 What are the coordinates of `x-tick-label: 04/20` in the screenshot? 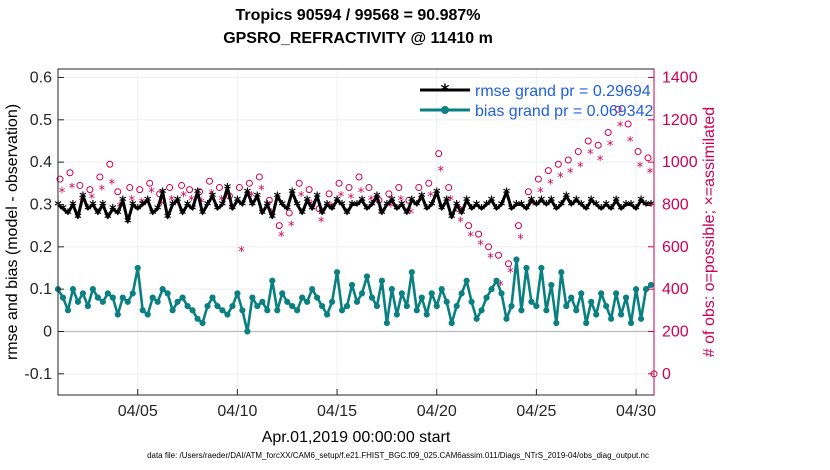 It's located at (437, 411).